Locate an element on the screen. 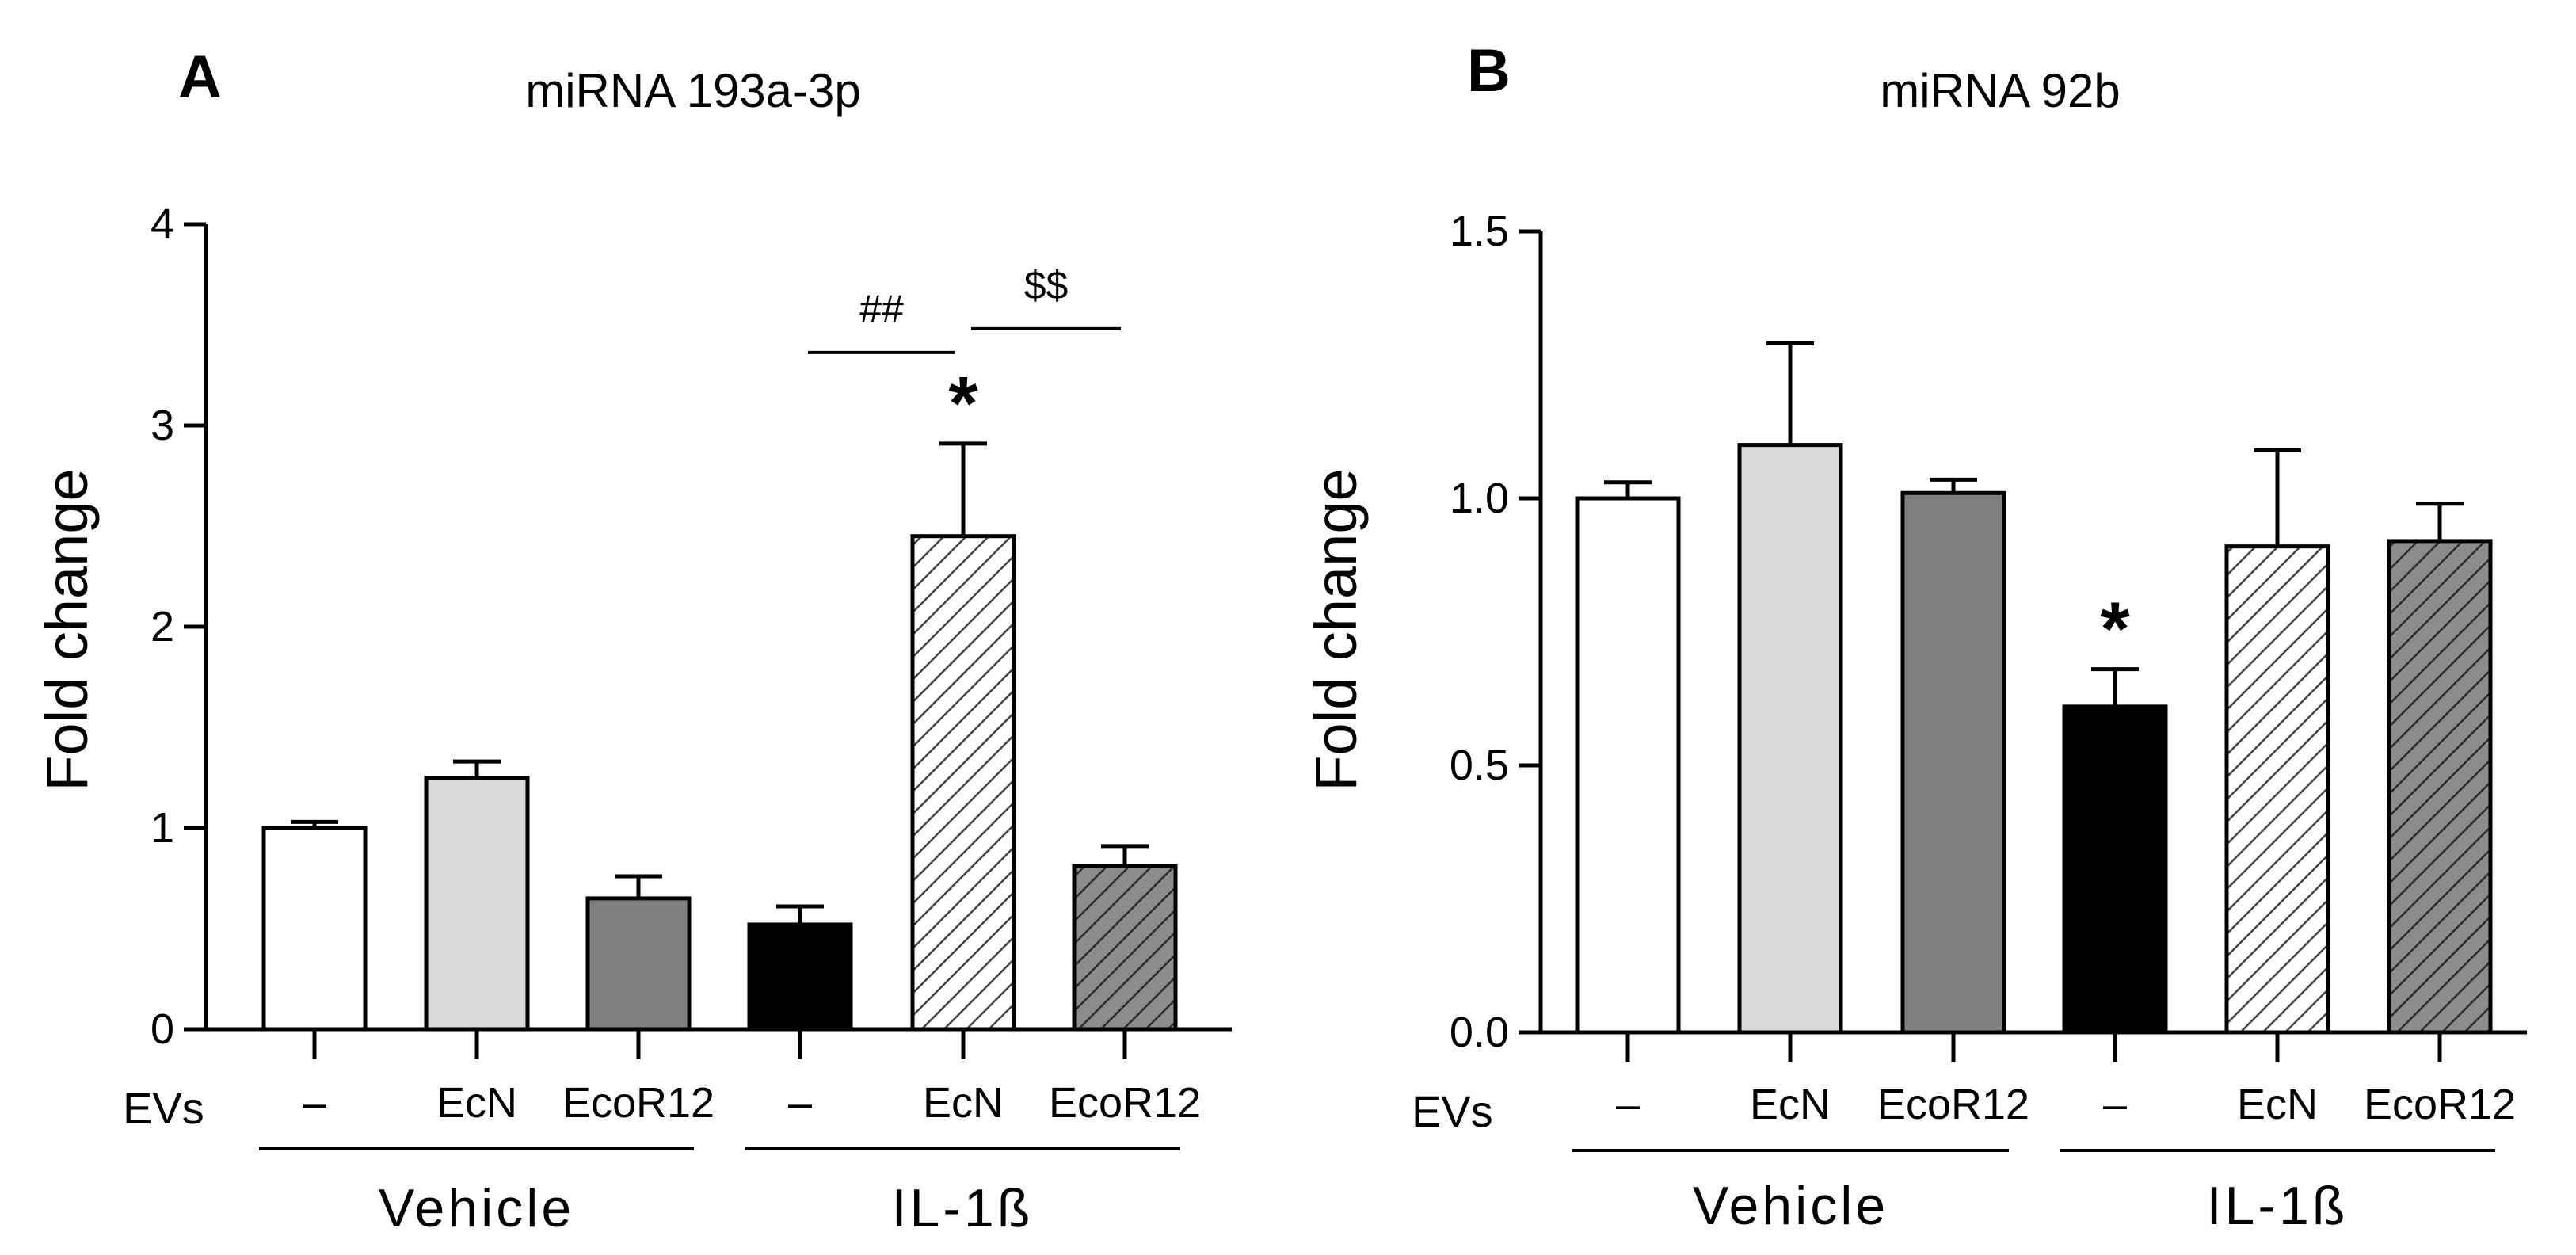  annotations: * is located at coordinates (2115, 629).